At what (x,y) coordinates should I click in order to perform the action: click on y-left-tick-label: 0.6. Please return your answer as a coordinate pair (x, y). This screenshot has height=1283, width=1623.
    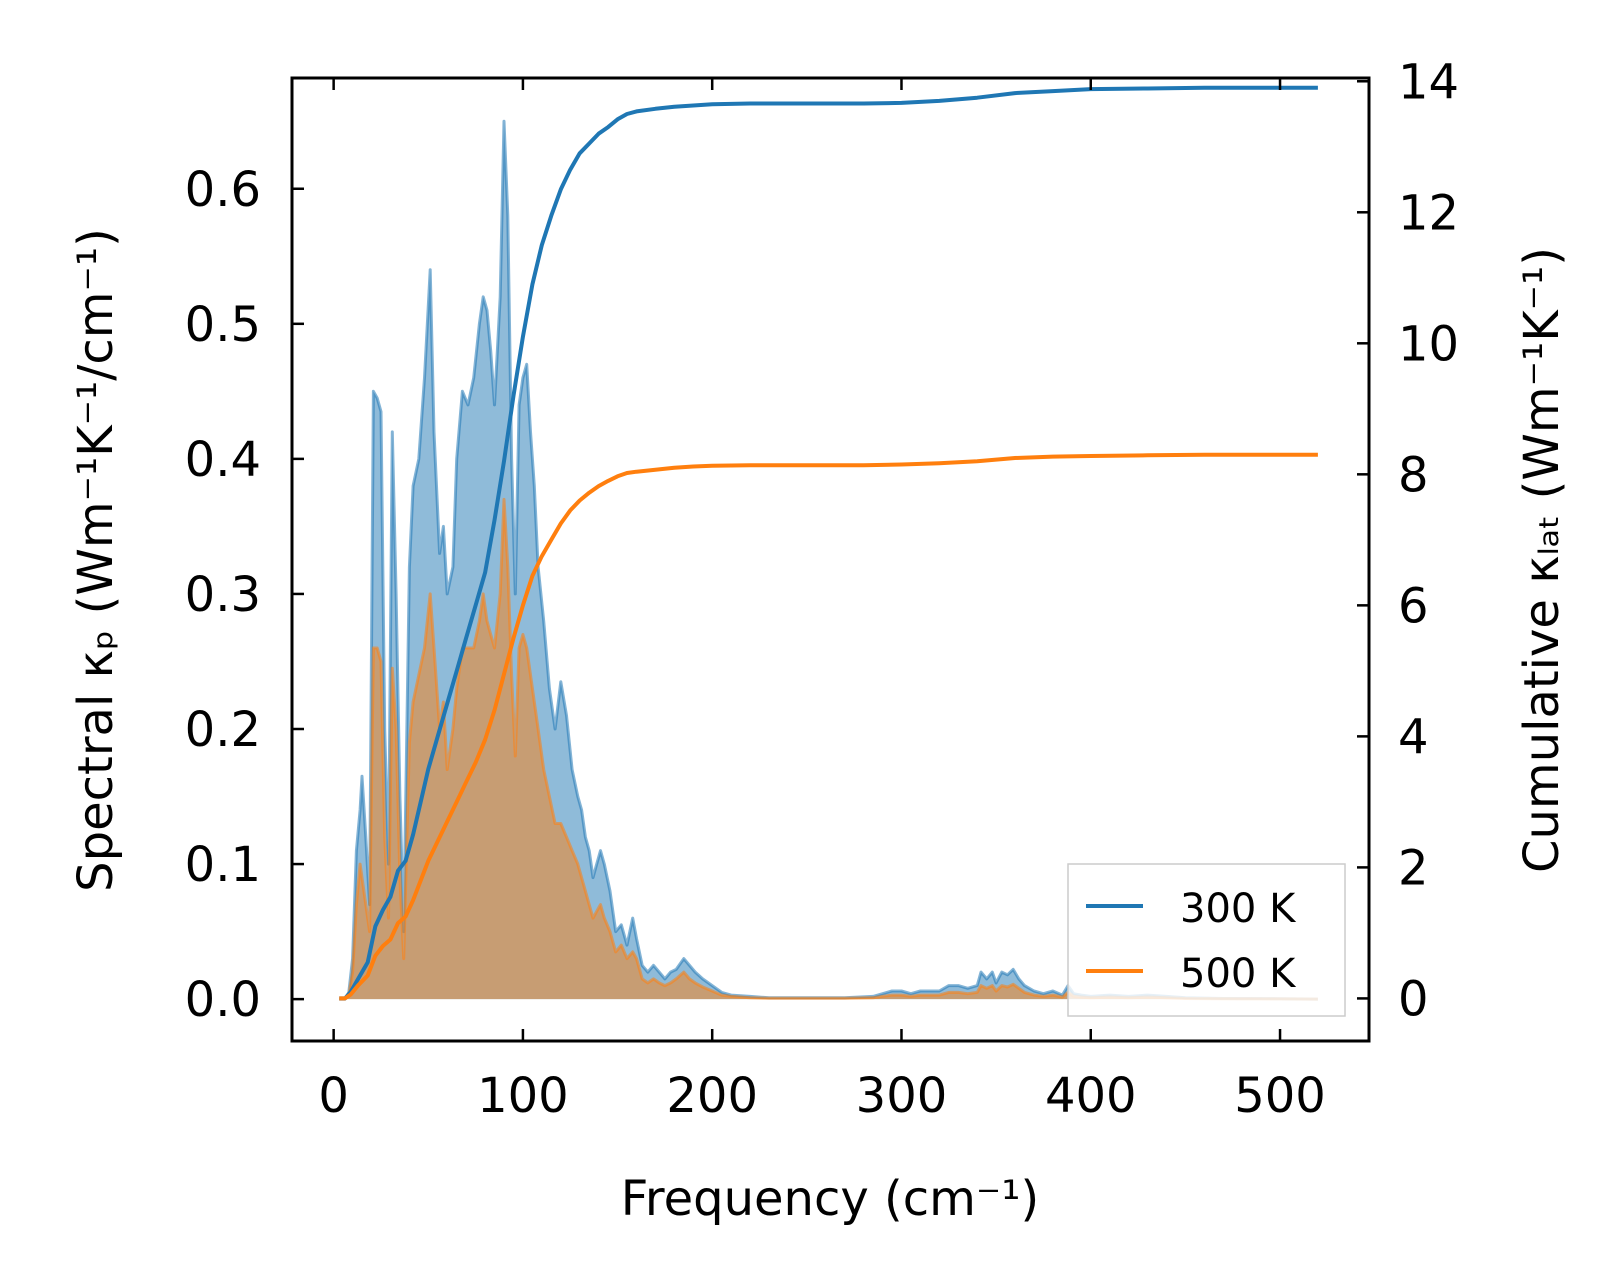
    Looking at the image, I should click on (223, 190).